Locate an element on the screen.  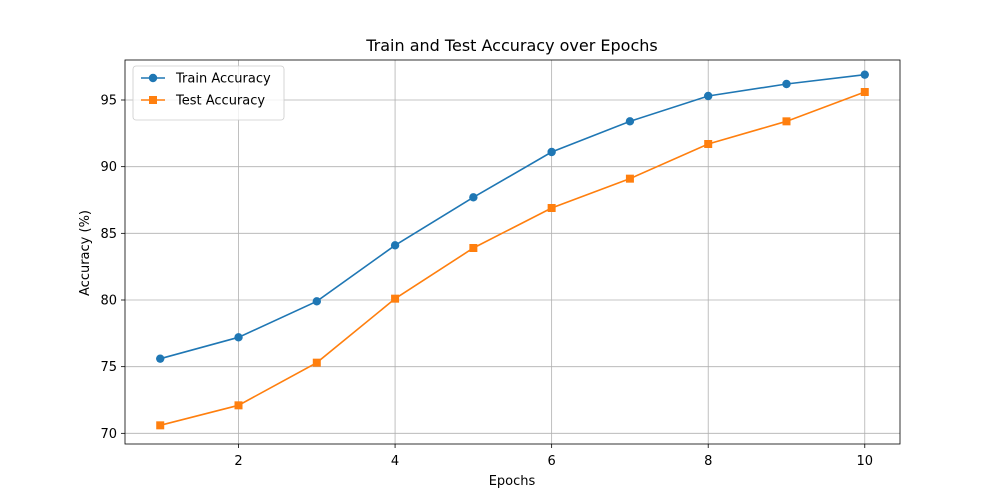
legend-box is located at coordinates (208, 93).